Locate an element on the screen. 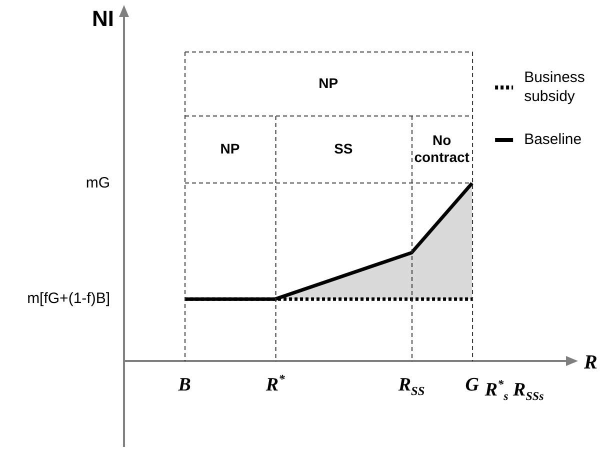 Image resolution: width=610 pixels, height=452 pixels. text: NI is located at coordinates (103, 19).